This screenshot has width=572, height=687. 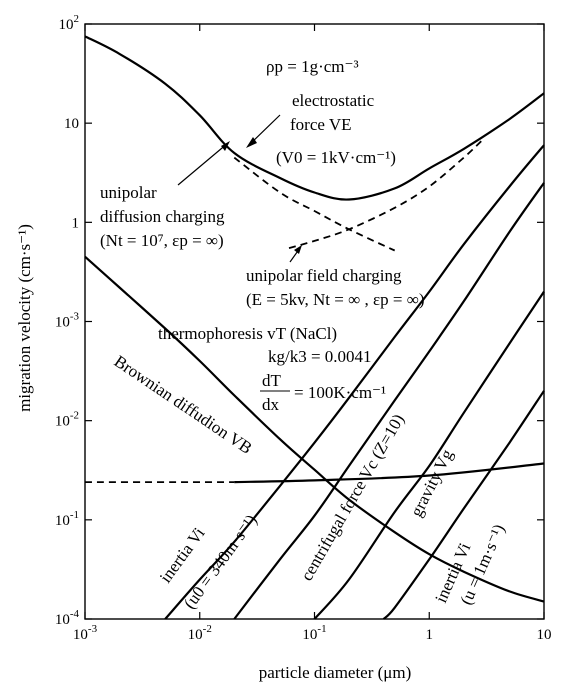 I want to click on leader-arrows, so click(x=239, y=188).